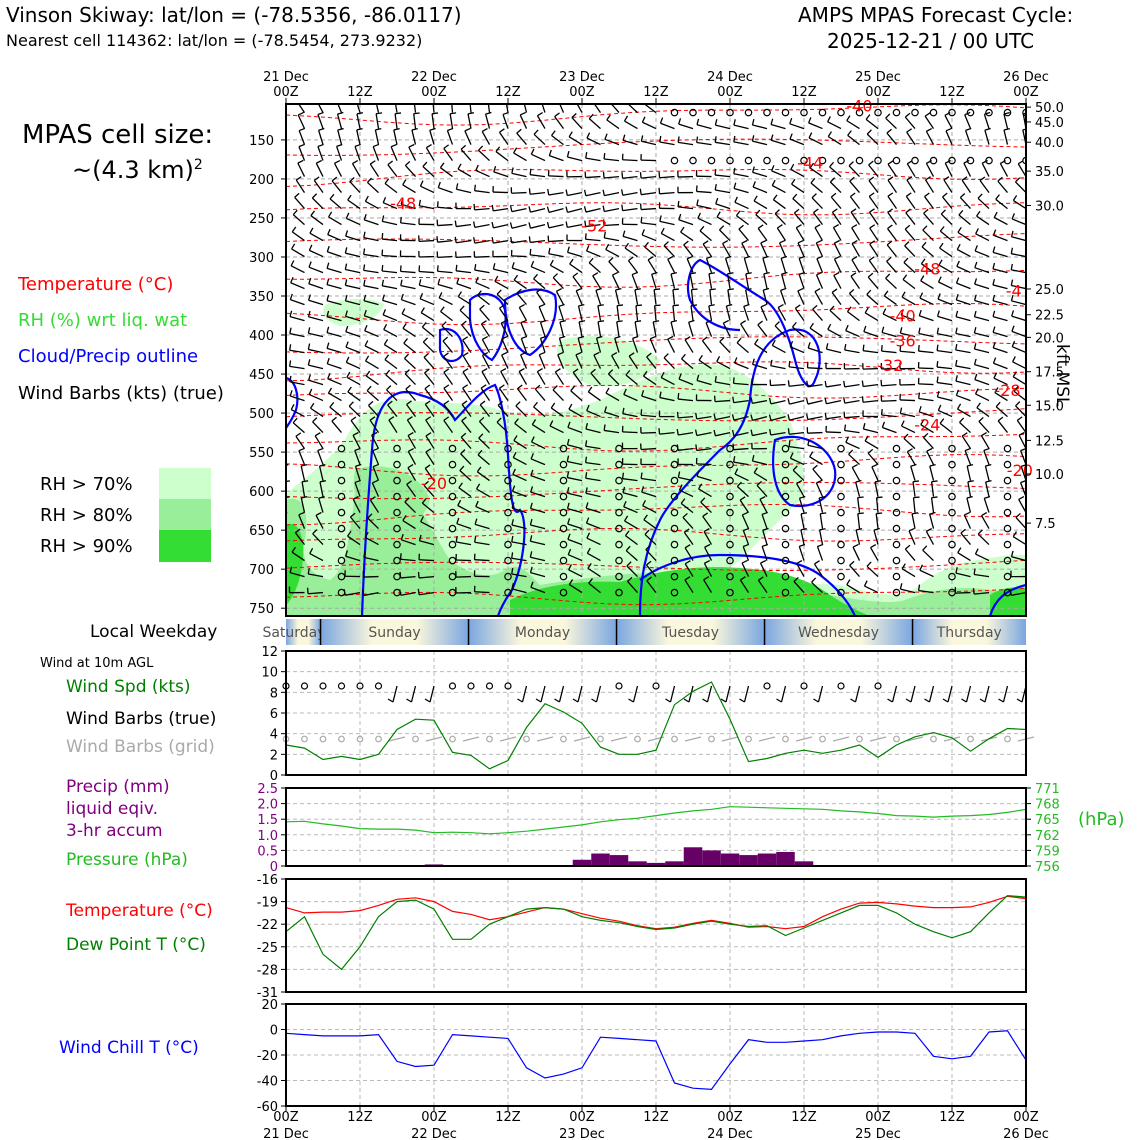 This screenshot has height=1140, width=1140. What do you see at coordinates (267, 820) in the screenshot?
I see `panel-tick-label: 1.5` at bounding box center [267, 820].